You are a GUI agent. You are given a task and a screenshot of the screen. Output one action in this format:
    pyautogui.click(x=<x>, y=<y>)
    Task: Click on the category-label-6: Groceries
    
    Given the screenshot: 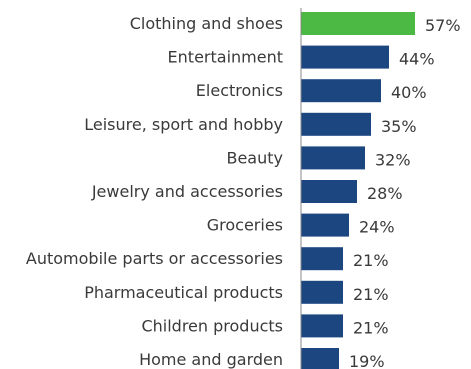 What is the action you would take?
    pyautogui.click(x=245, y=225)
    